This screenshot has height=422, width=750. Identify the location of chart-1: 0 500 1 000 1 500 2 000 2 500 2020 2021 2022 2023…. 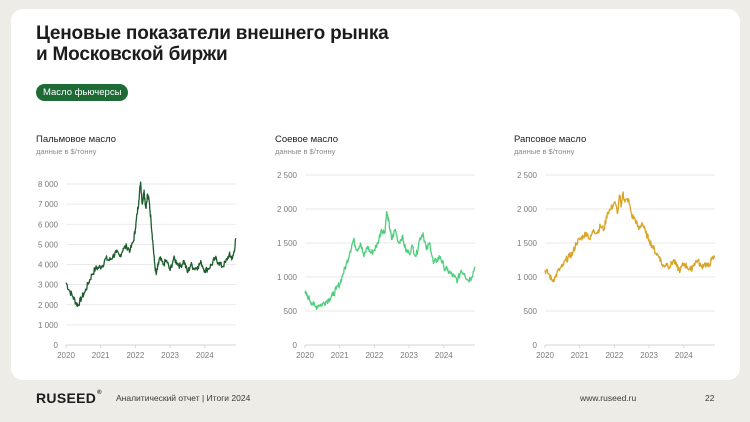
(376, 265).